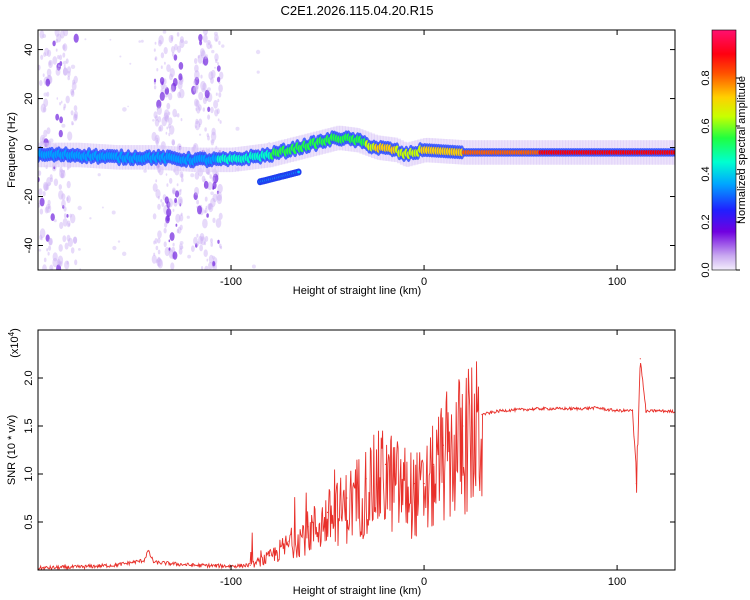  Describe the element at coordinates (706, 173) in the screenshot. I see `colorbar-tick-label: 0.4` at that location.